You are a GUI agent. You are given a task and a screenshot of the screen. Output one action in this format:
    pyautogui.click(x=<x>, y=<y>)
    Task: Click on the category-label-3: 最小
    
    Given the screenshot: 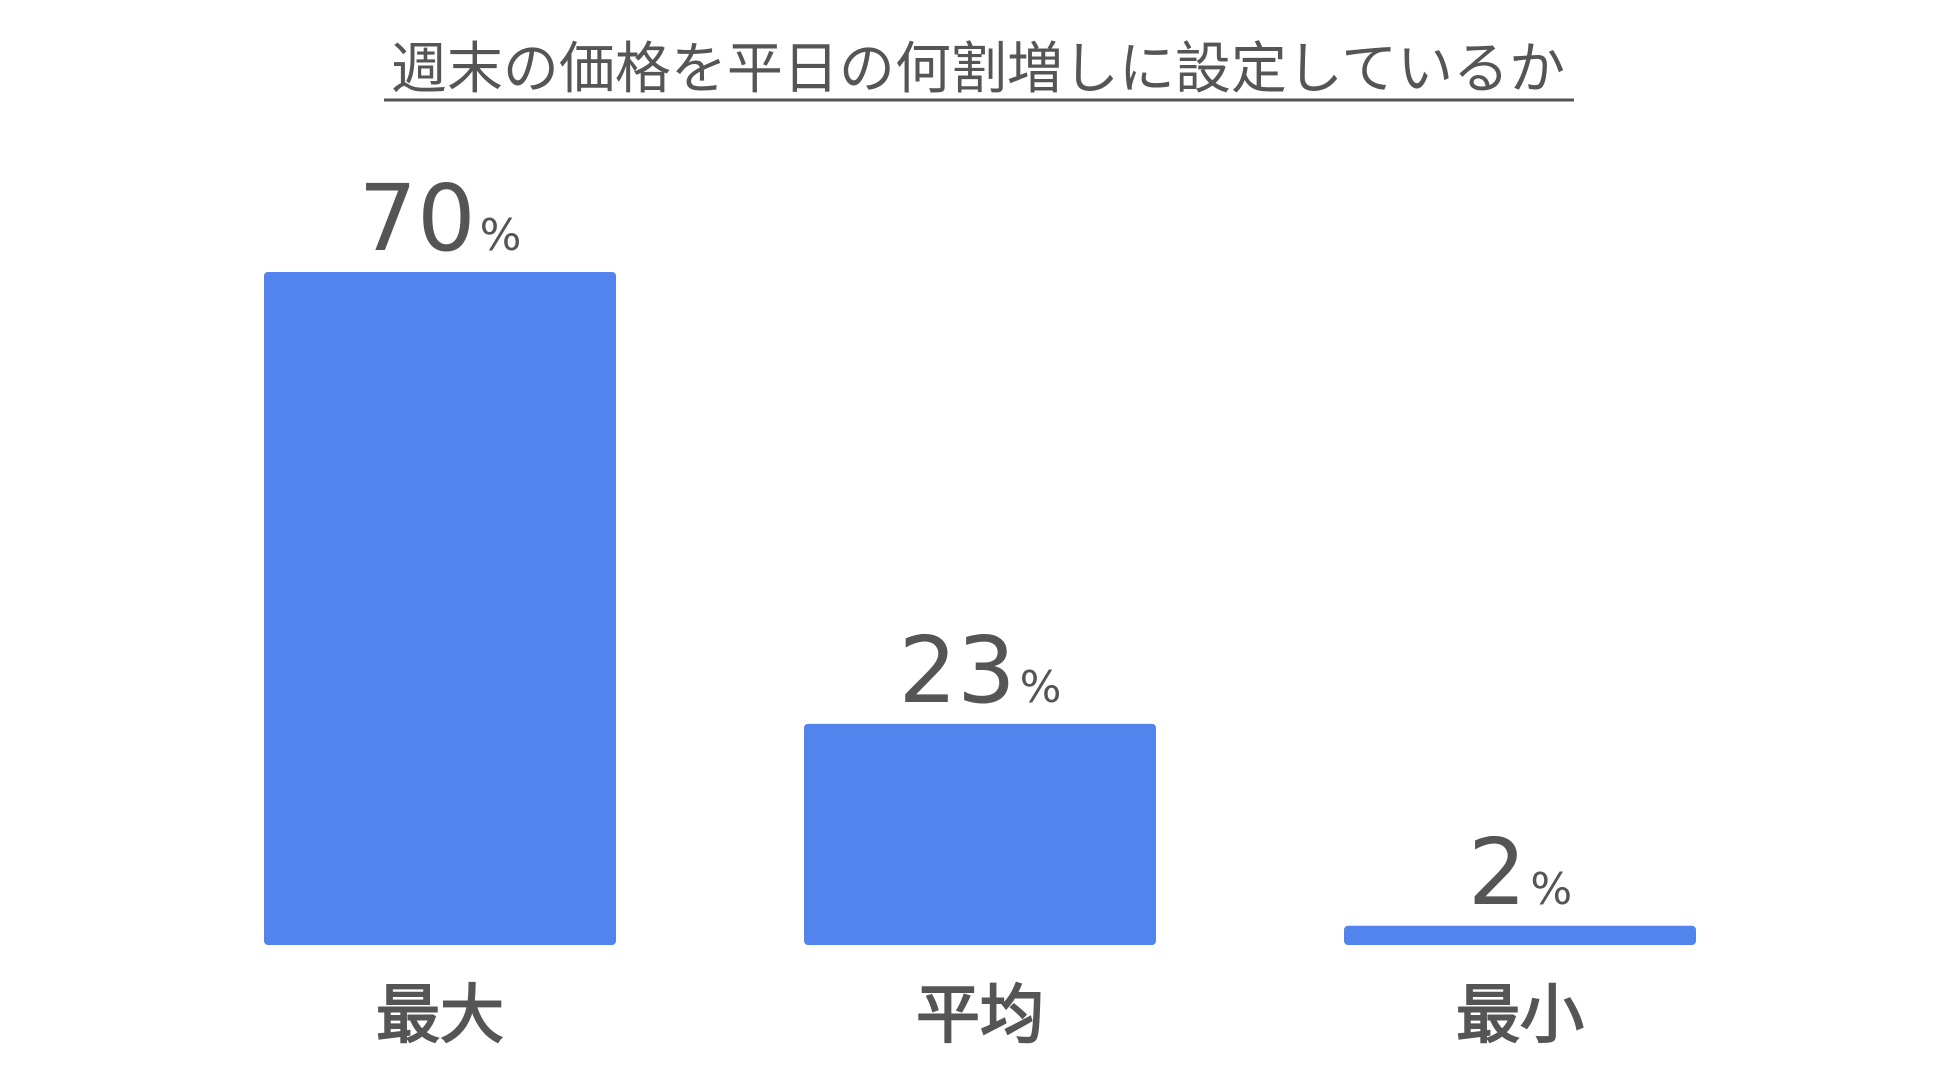 What is the action you would take?
    pyautogui.click(x=1520, y=1016)
    